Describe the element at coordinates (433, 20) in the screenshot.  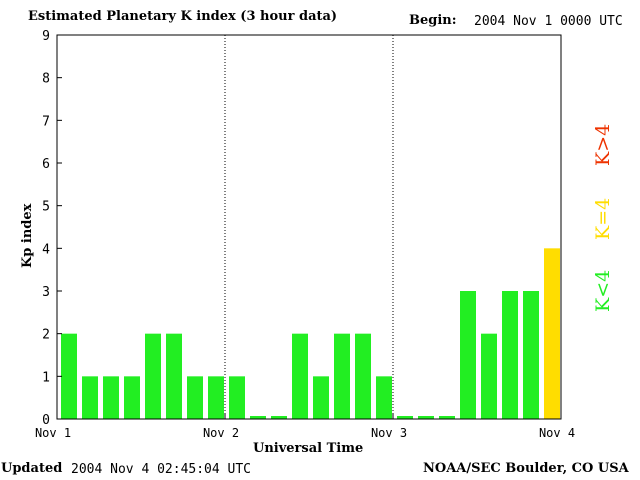
I see `begin-label: Begin:` at that location.